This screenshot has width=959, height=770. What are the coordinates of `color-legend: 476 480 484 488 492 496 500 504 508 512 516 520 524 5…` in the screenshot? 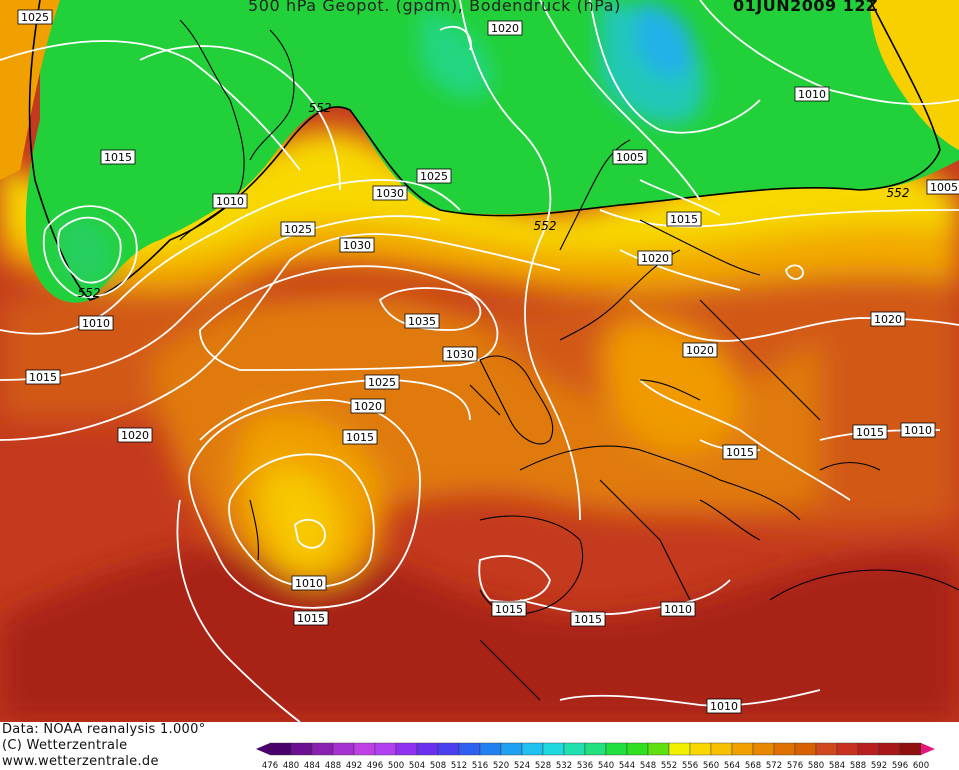 It's located at (607, 755).